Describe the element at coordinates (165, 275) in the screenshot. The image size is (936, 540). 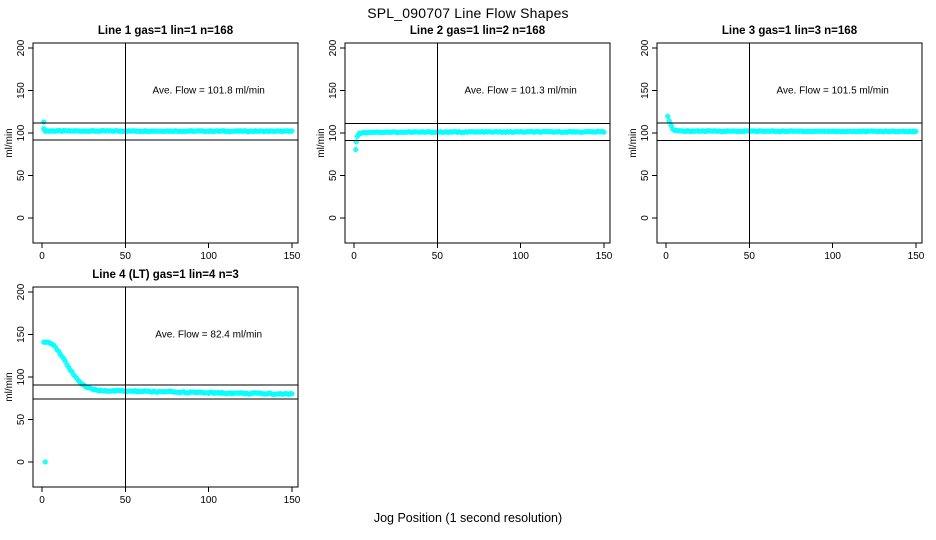
I see `panel-title-line-4: Line 4 (LT) gas=1 lin=4 n=3` at that location.